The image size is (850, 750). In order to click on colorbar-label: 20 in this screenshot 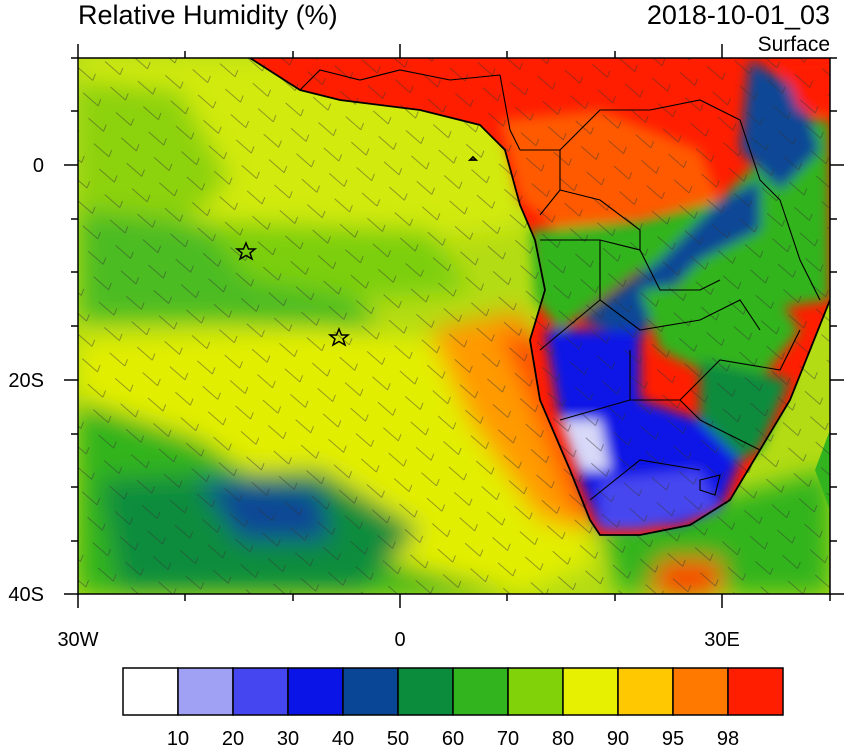, I will do `click(233, 739)`.